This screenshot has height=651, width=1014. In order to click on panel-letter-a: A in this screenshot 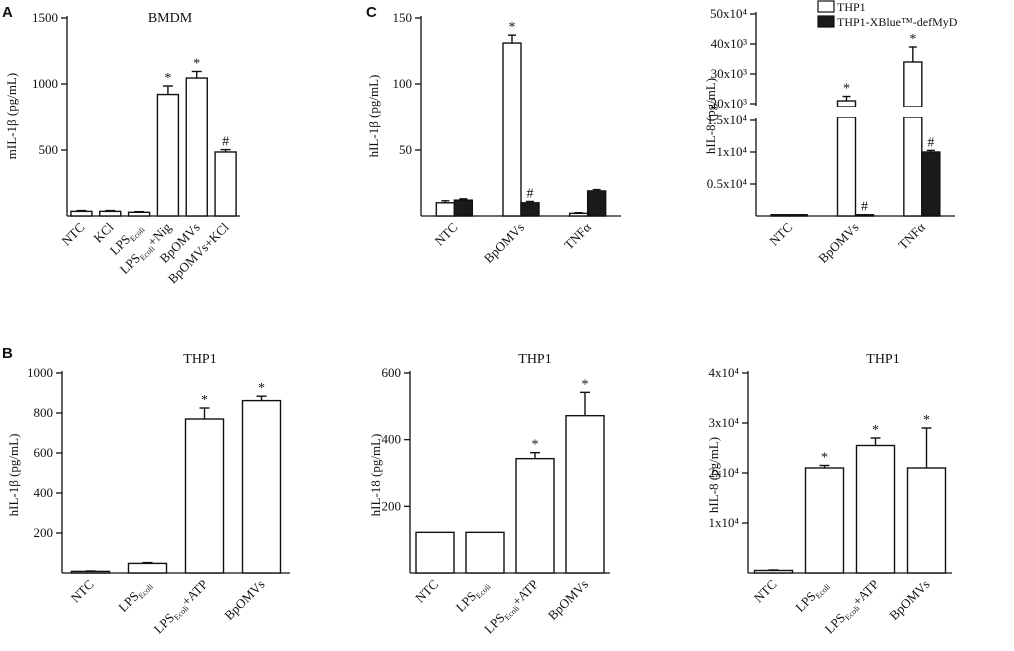, I will do `click(7, 12)`.